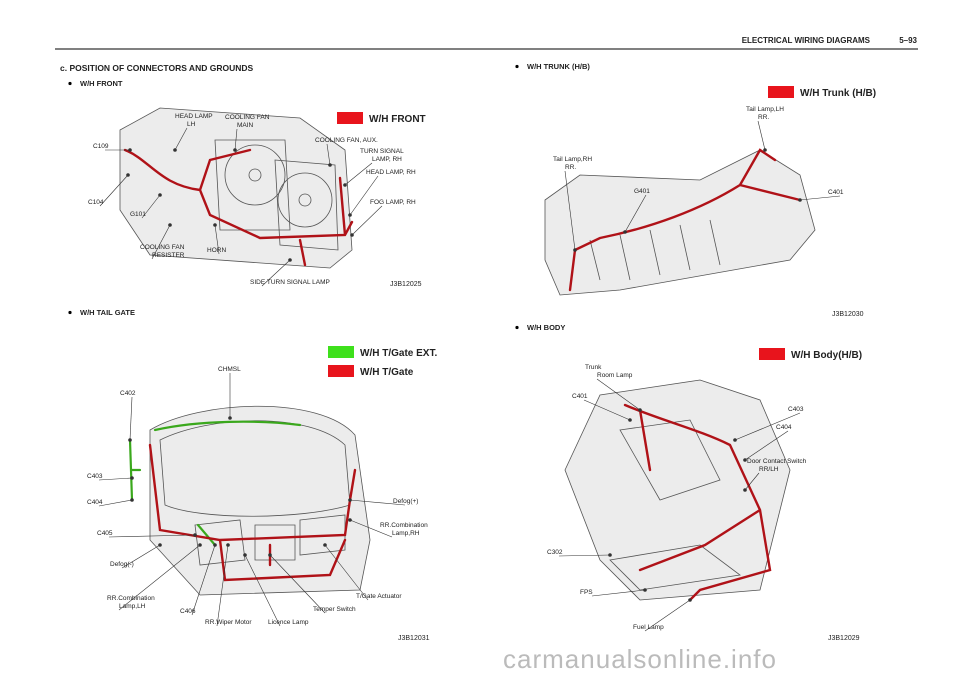 This screenshot has height=678, width=960. Describe the element at coordinates (96, 202) in the screenshot. I see `callout-label: C104` at that location.